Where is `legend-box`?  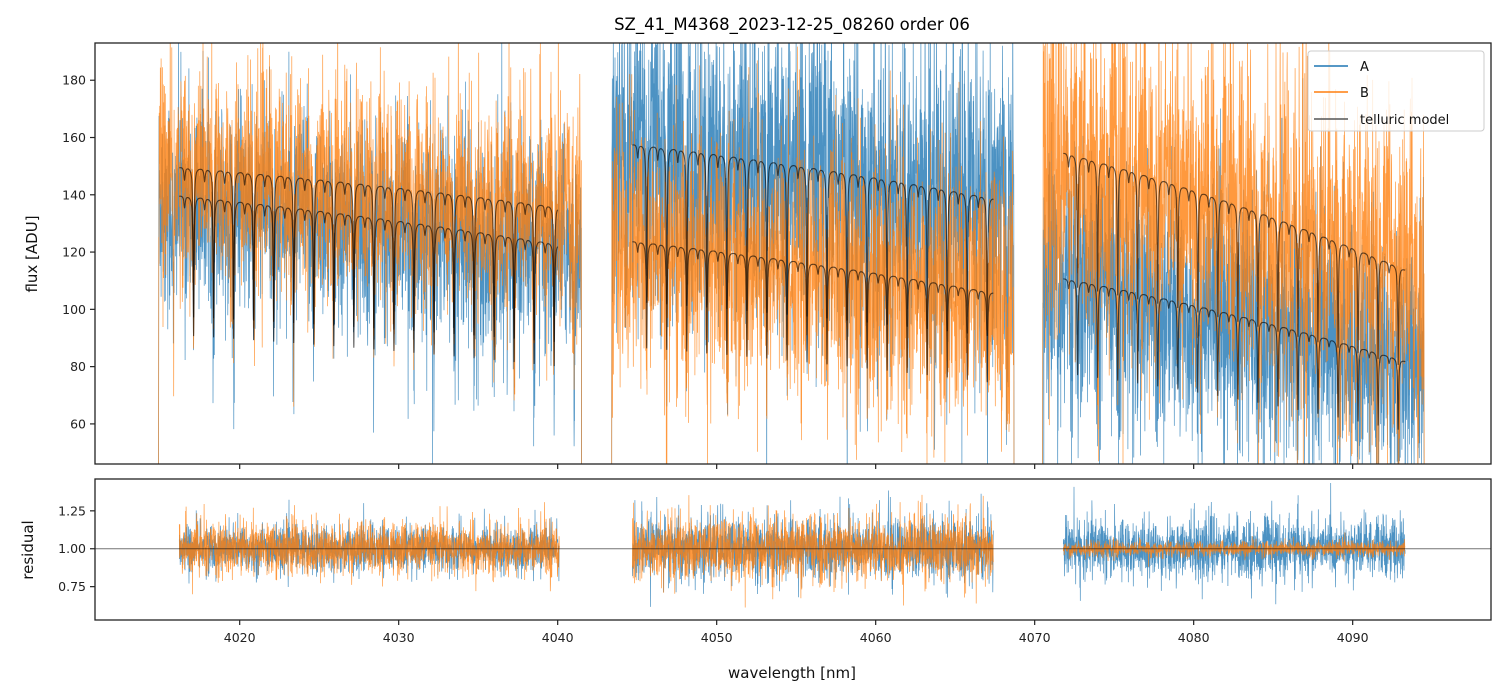 legend-box is located at coordinates (1396, 91).